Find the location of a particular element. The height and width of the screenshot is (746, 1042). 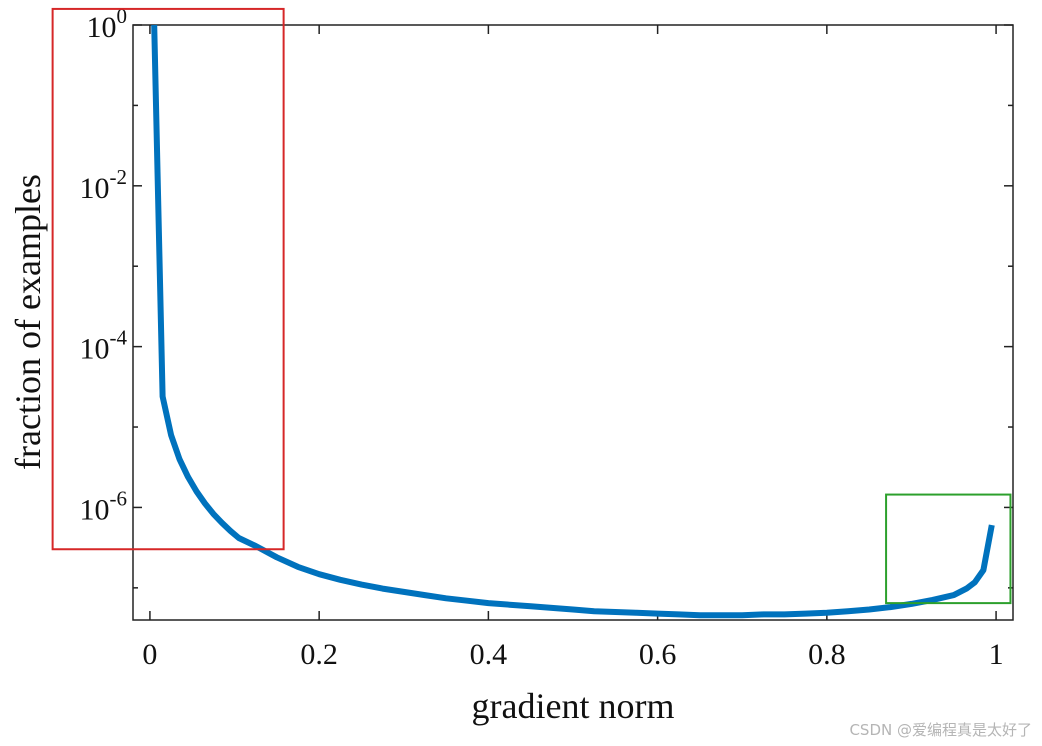

y-tick-label: 10⁰ is located at coordinates (107, 24).